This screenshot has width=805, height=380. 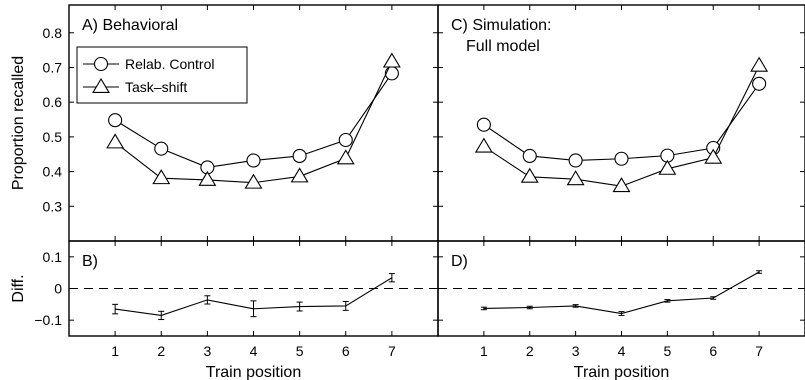 I want to click on legend-marker-triangle, so click(x=101, y=85).